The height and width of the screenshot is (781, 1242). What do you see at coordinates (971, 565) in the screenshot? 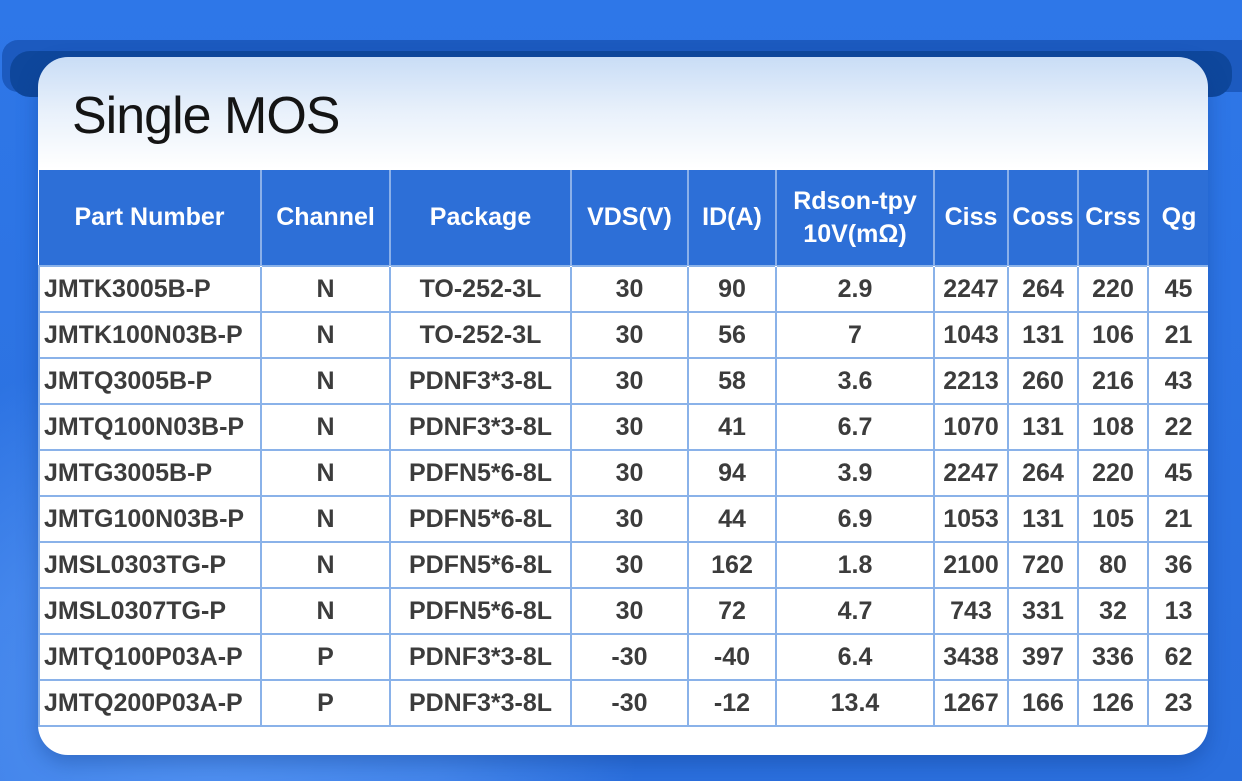
I see `table-cell: 2100` at bounding box center [971, 565].